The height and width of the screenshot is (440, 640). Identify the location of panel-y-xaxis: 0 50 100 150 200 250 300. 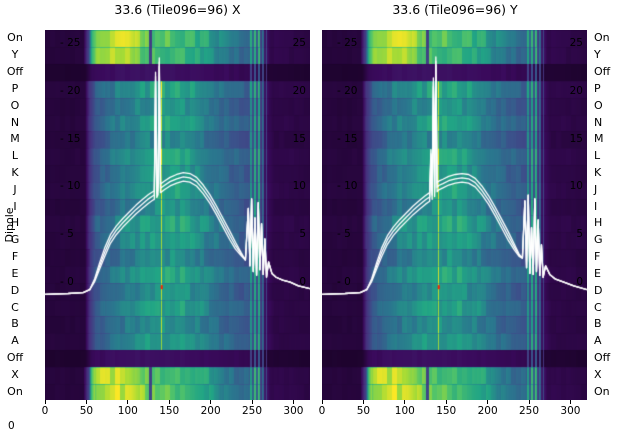
(453, 410).